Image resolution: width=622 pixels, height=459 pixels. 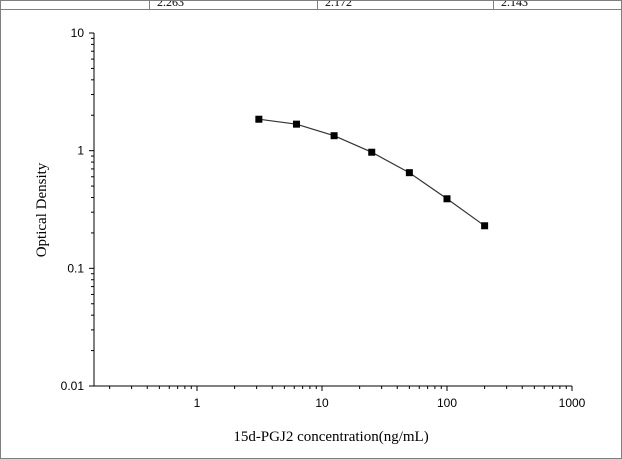 What do you see at coordinates (447, 403) in the screenshot?
I see `x-tick-label: 100` at bounding box center [447, 403].